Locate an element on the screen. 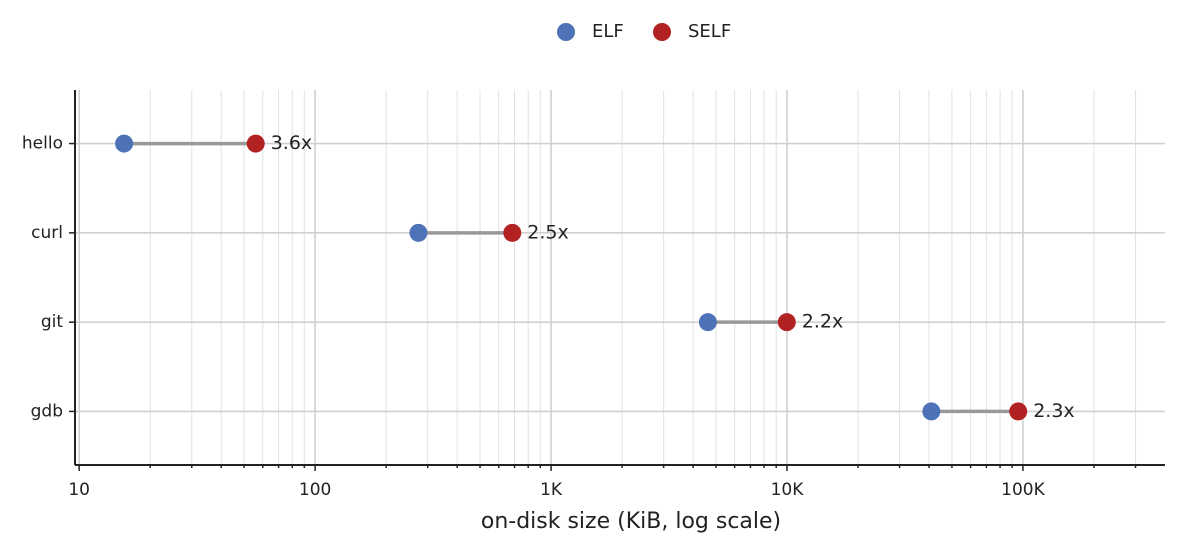 Image resolution: width=1200 pixels, height=549 pixels. legend-label: SELF is located at coordinates (709, 31).